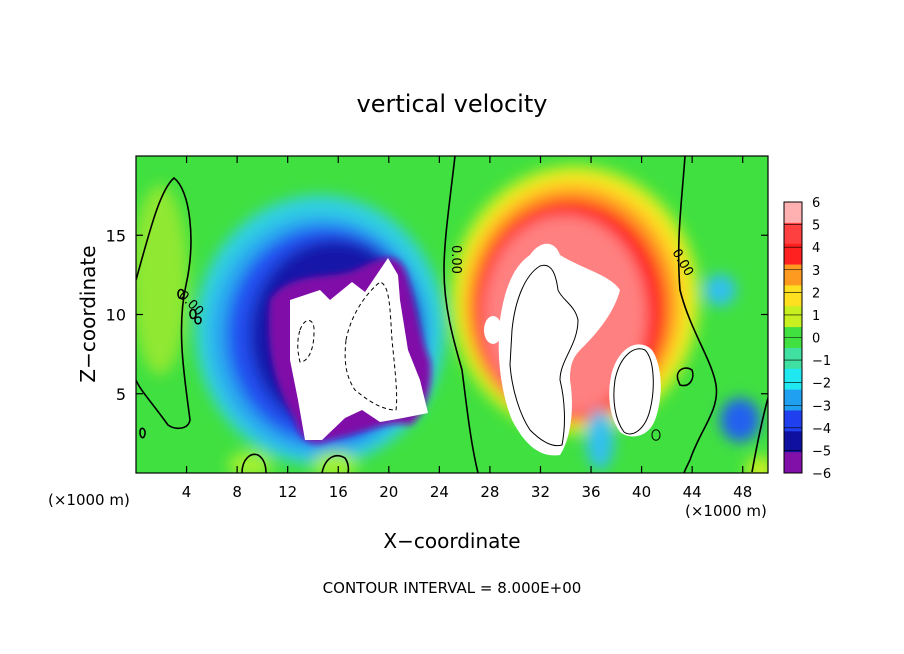 The image size is (904, 654). I want to click on colorbar-label: 5, so click(816, 226).